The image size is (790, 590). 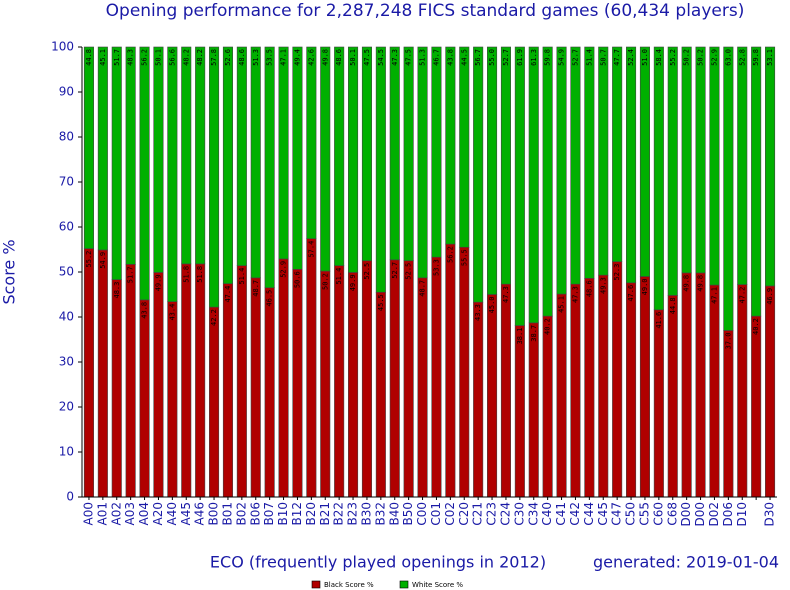 What do you see at coordinates (395, 57) in the screenshot?
I see `value-label: 47.3` at bounding box center [395, 57].